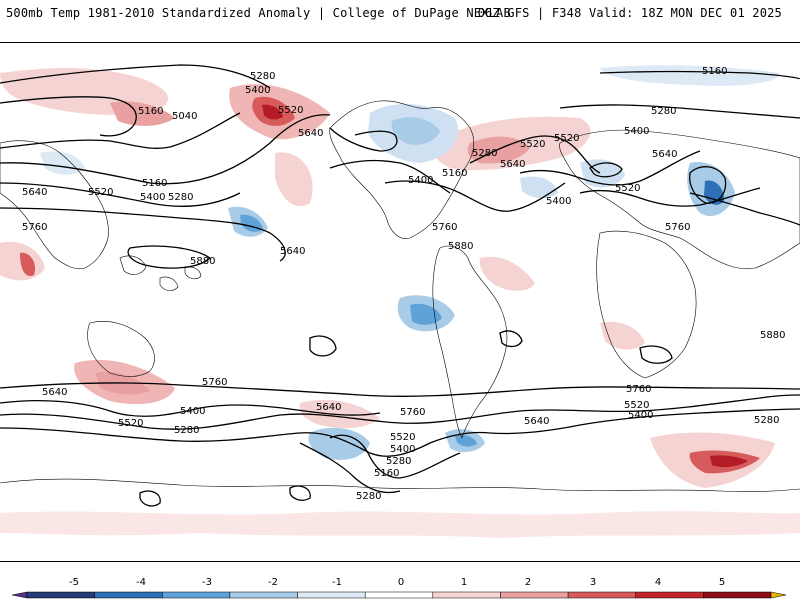 This screenshot has width=800, height=600. What do you see at coordinates (778, 595) in the screenshot?
I see `colorbar-arrow-high` at bounding box center [778, 595].